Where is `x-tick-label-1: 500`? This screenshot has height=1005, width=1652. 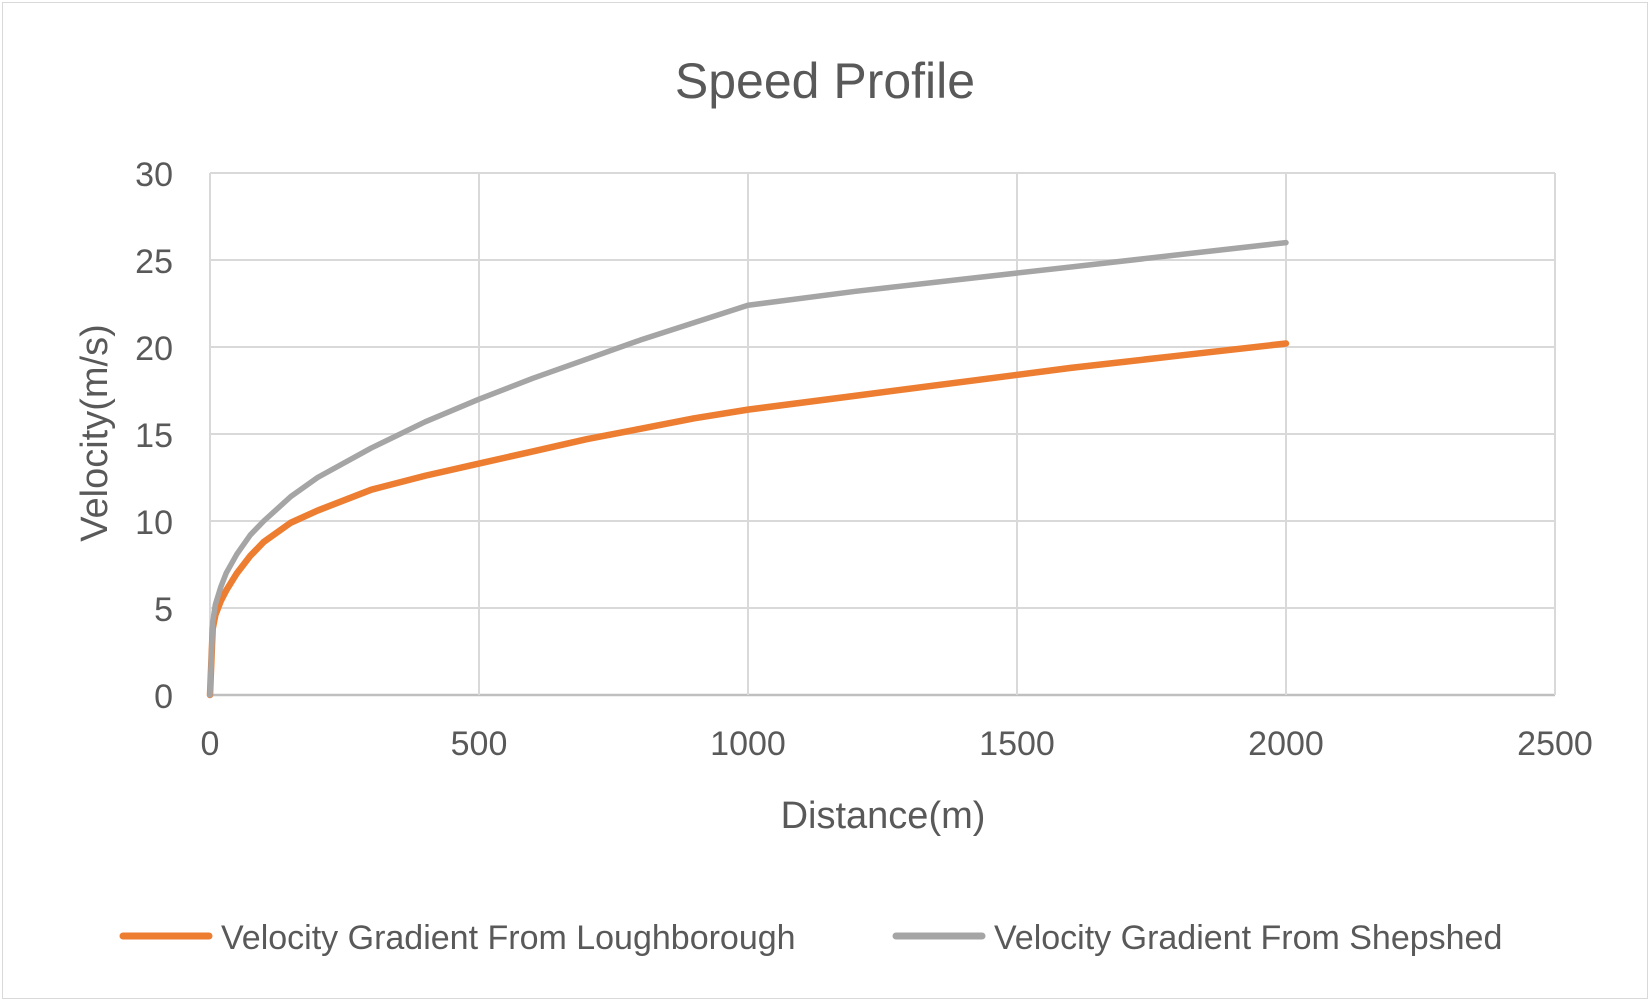
x-tick-label-1: 500 is located at coordinates (479, 744).